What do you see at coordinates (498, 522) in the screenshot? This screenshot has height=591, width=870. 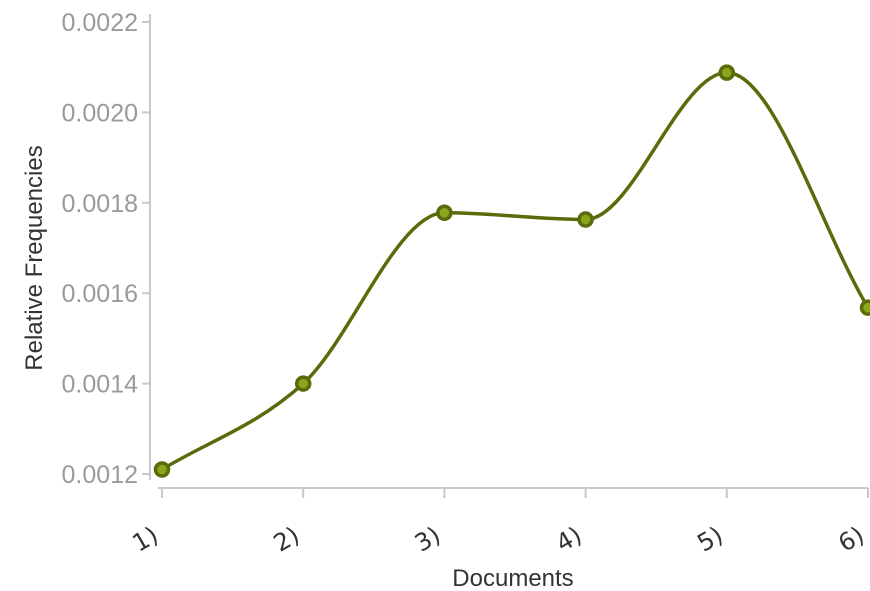 I see `x-axis: 1) 2) 3) 4) 5) 6)` at bounding box center [498, 522].